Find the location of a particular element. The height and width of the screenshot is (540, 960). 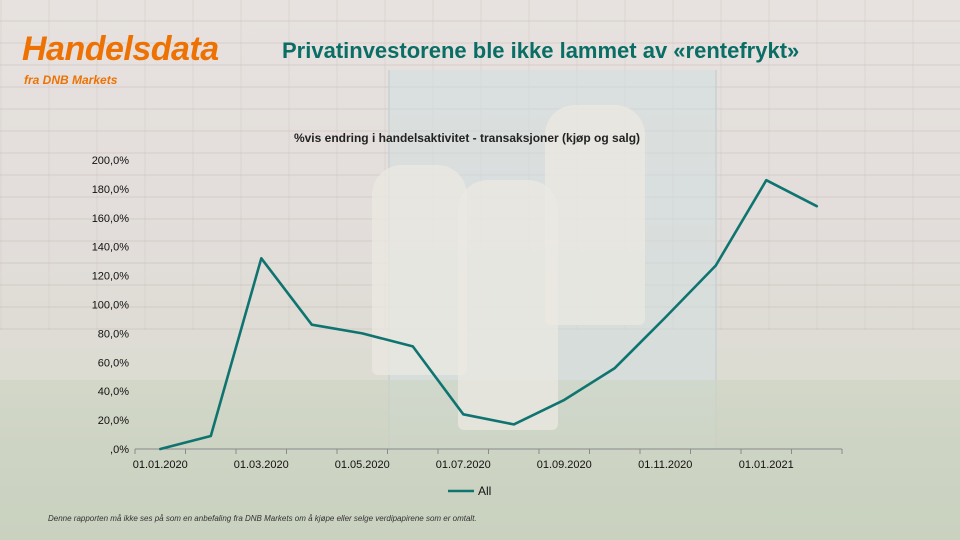

y-tick-label: 140,0% is located at coordinates (111, 248).